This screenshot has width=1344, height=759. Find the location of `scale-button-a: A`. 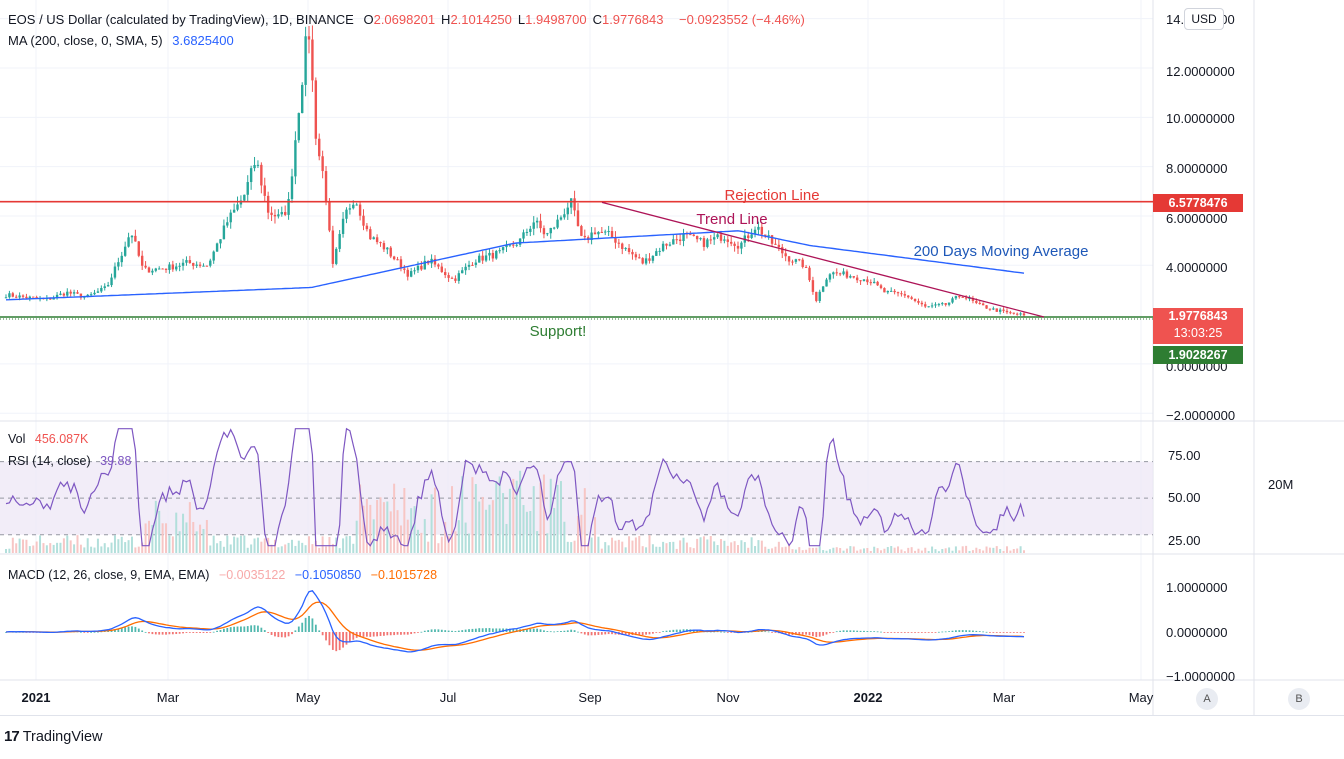

scale-button-a: A is located at coordinates (1207, 699).